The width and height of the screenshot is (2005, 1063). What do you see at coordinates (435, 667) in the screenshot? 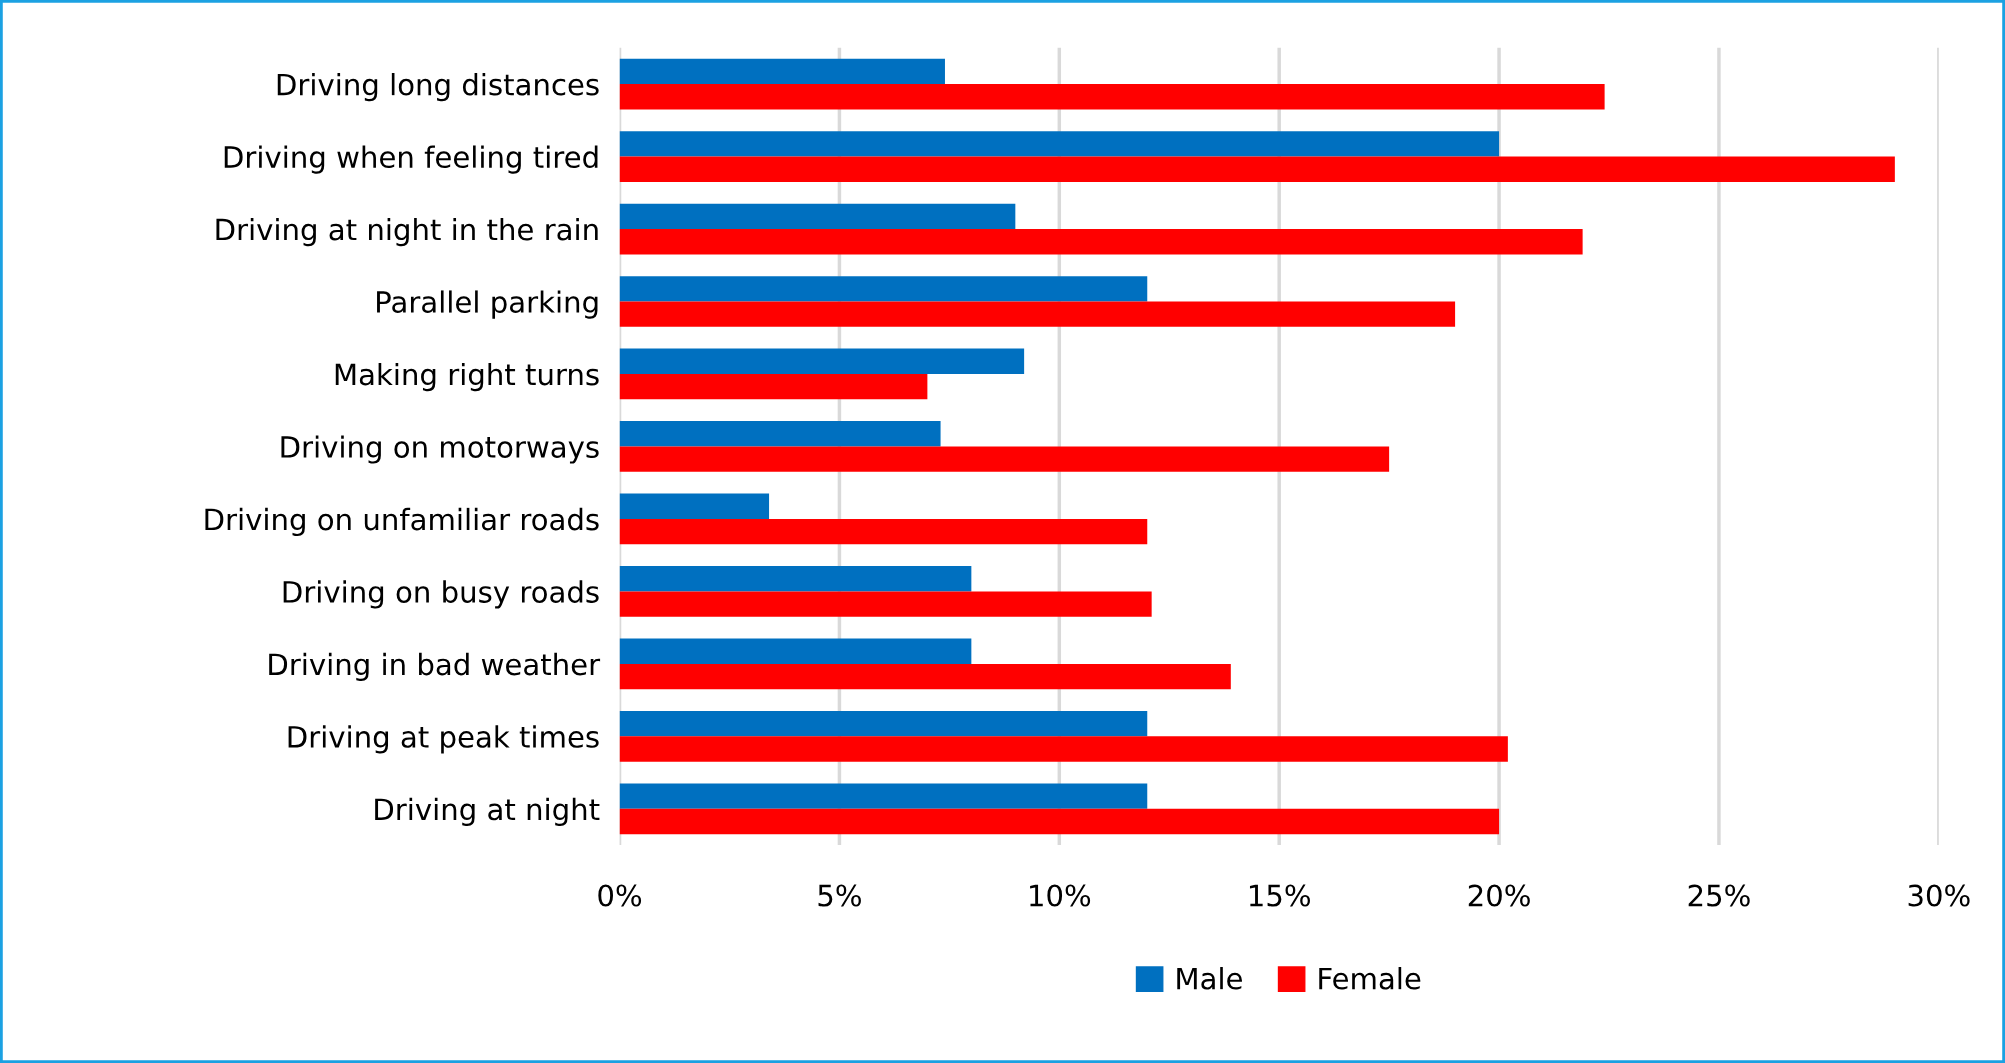
I see `y-tick-label: Driving in bad weather` at bounding box center [435, 667].